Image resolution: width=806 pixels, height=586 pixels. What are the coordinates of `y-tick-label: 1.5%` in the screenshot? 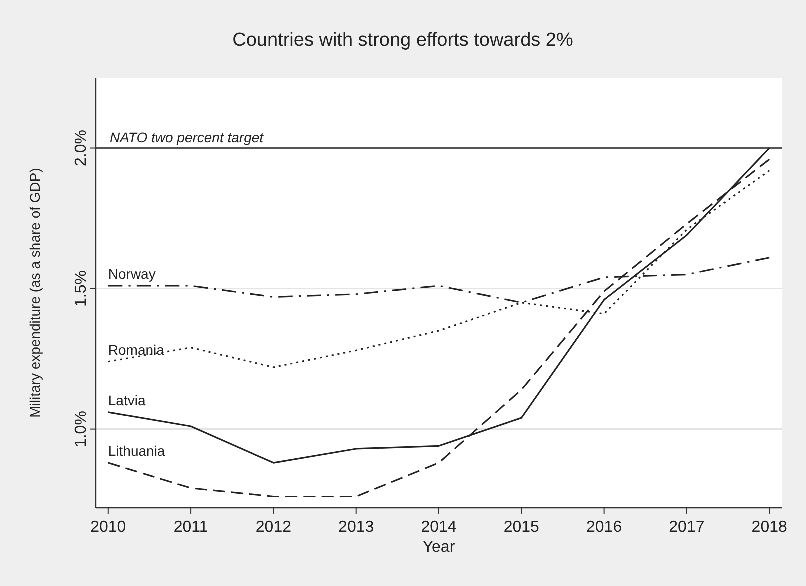 It's located at (81, 289).